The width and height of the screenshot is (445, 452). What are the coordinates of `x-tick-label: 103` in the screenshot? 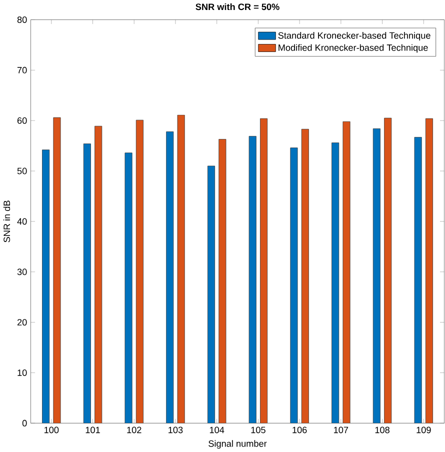 It's located at (175, 430).